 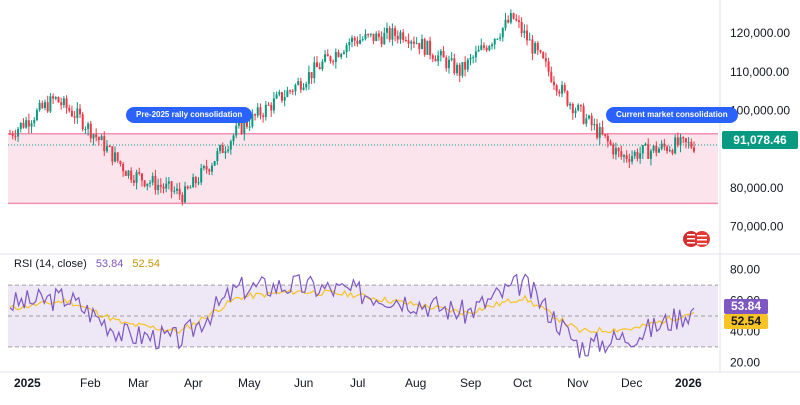 I want to click on x-axis-label: 2025, so click(x=27, y=383).